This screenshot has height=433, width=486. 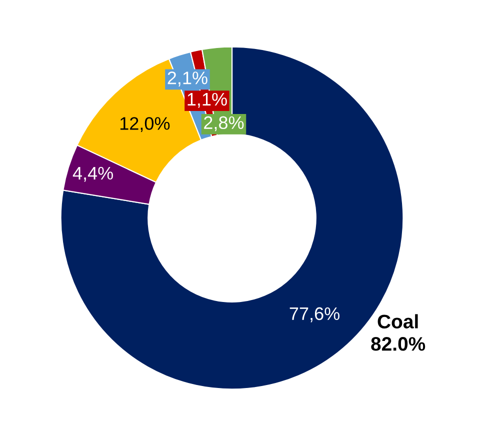 What do you see at coordinates (398, 332) in the screenshot?
I see `text: Coal 82.0%` at bounding box center [398, 332].